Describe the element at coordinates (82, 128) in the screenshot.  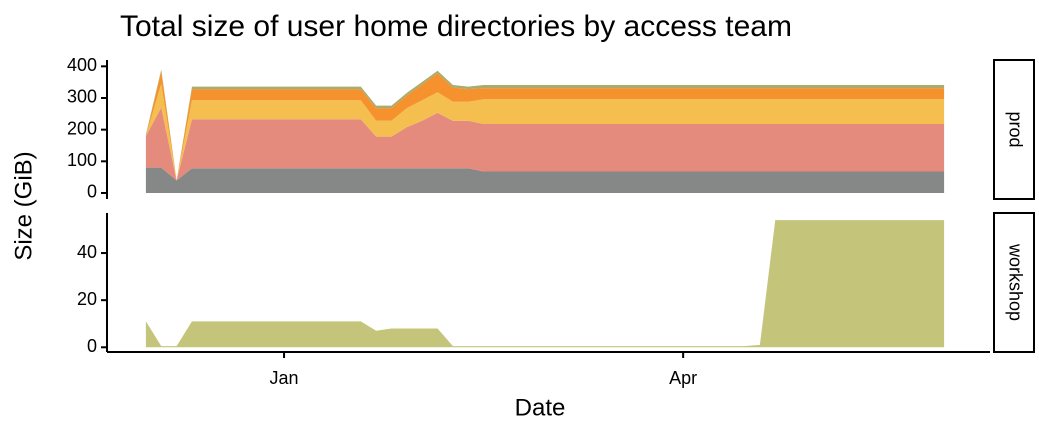
I see `y-tick-label: 200` at that location.